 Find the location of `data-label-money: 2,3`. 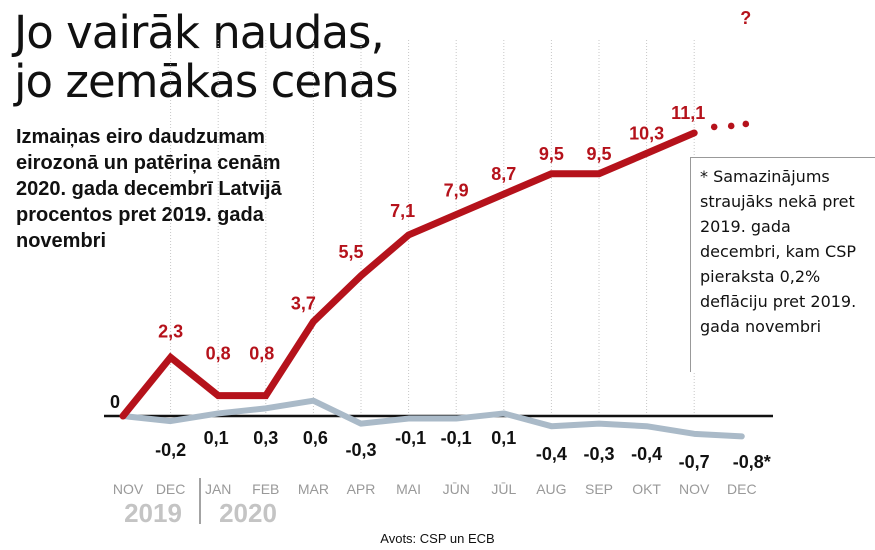

data-label-money: 2,3 is located at coordinates (170, 331).